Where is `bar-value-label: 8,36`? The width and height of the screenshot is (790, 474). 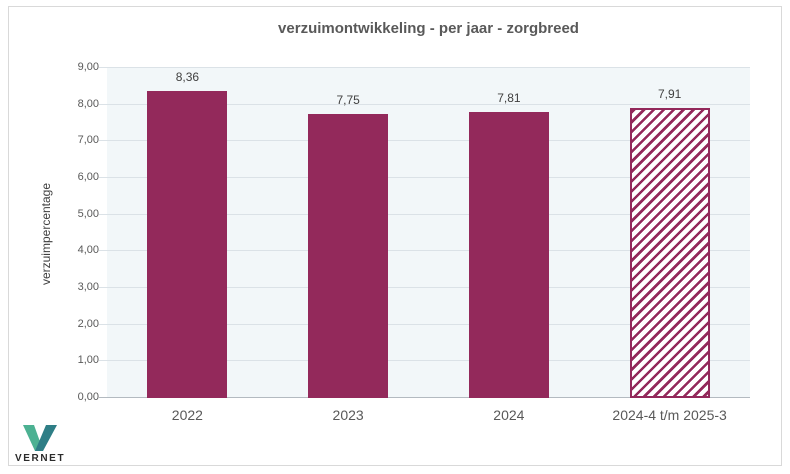
bar-value-label: 8,36 is located at coordinates (187, 77).